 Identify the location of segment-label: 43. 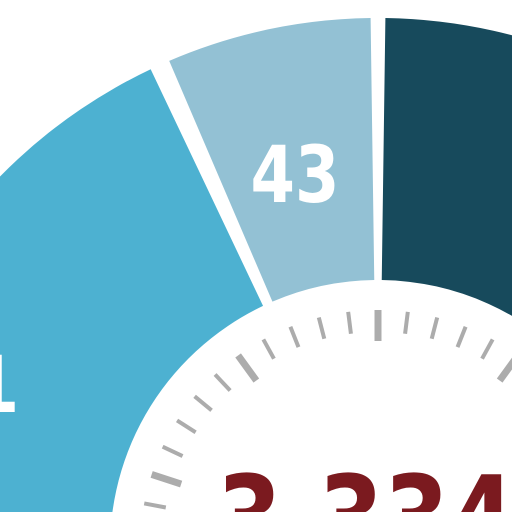
(295, 175).